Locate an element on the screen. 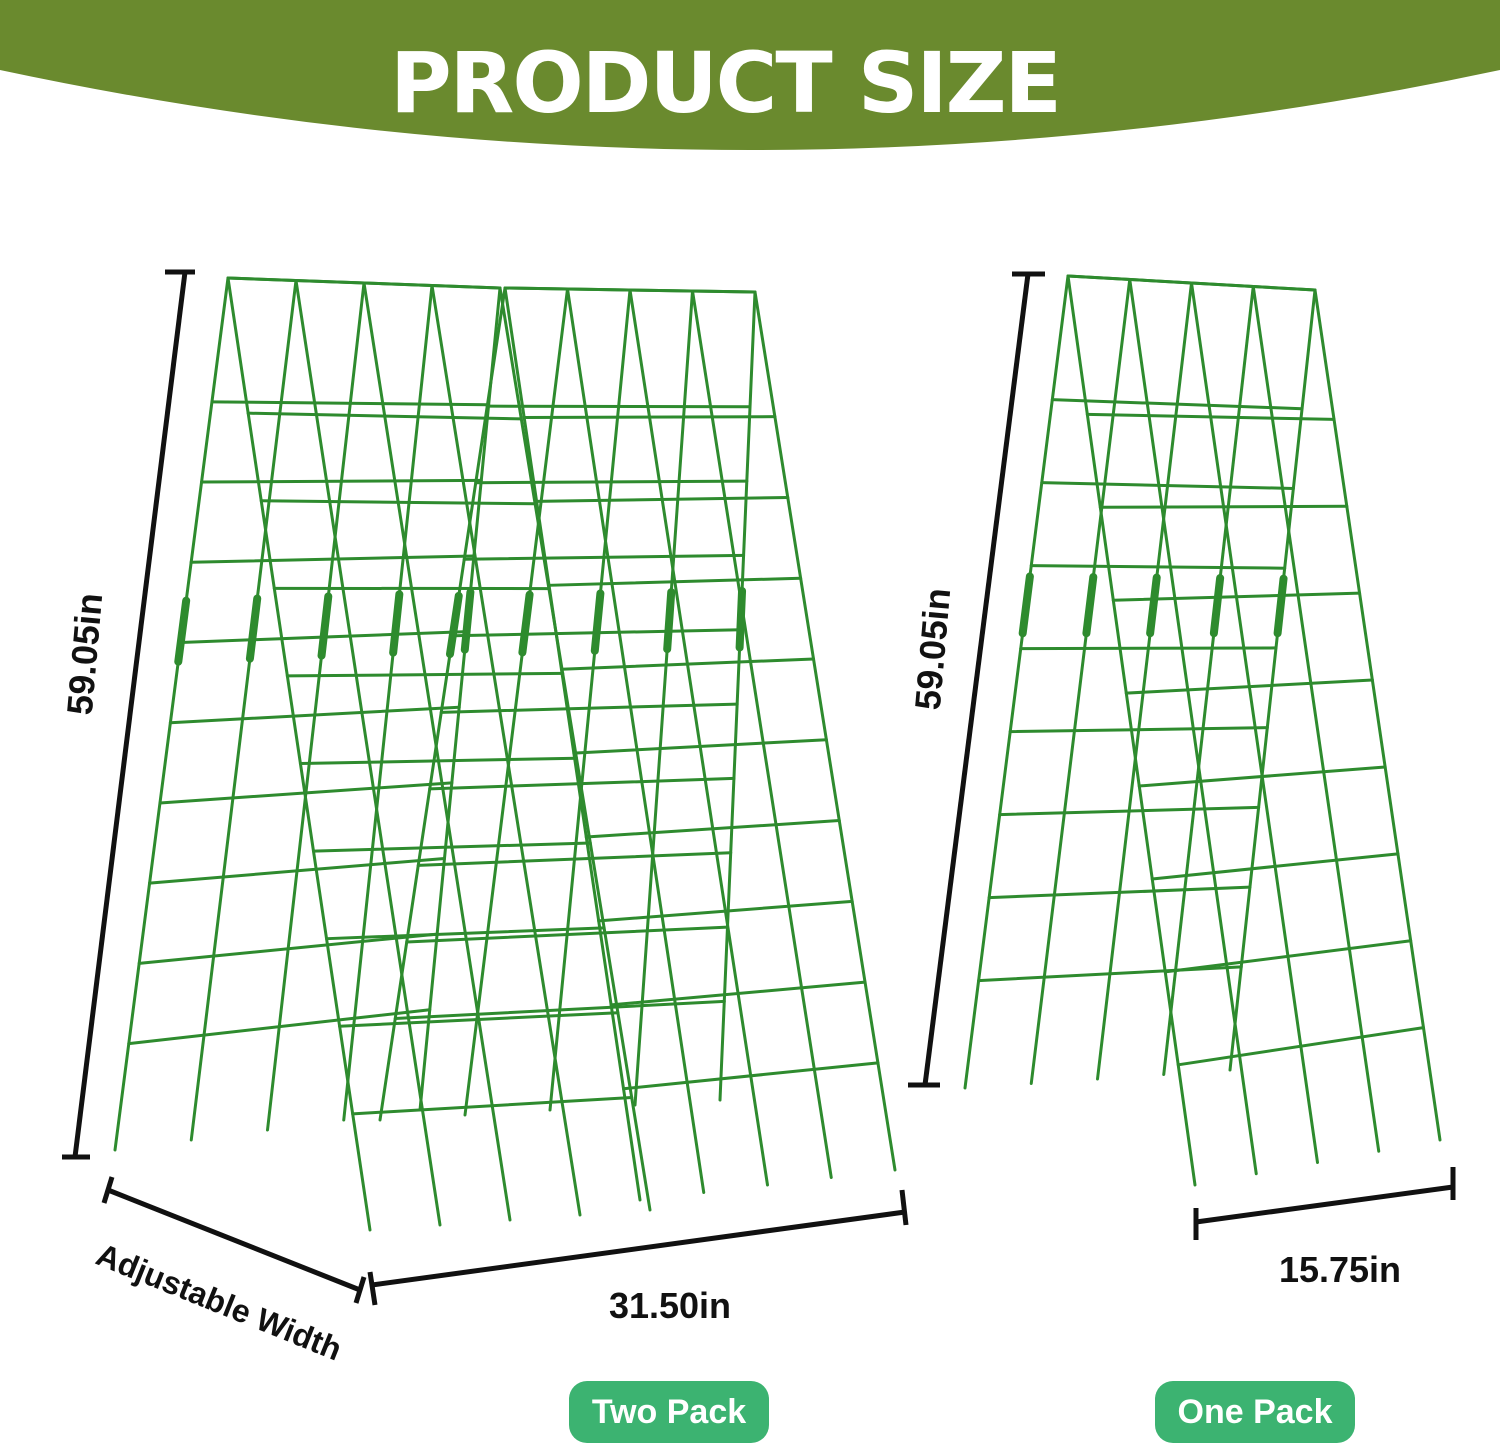 The width and height of the screenshot is (1500, 1451). header-banner is located at coordinates (750, 75).